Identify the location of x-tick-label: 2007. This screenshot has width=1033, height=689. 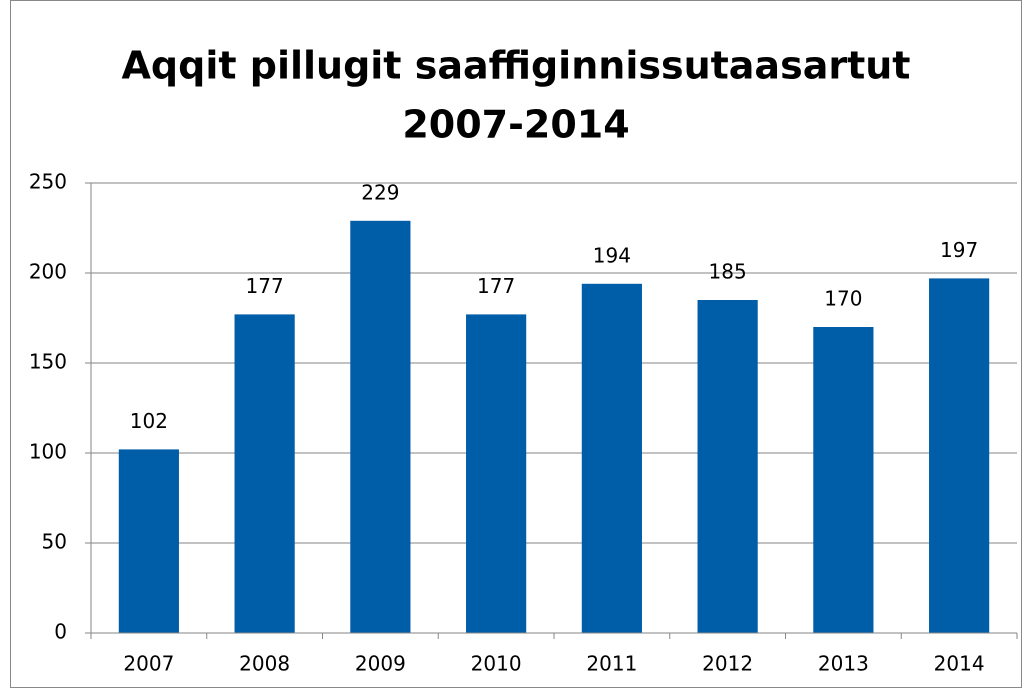
(148, 664).